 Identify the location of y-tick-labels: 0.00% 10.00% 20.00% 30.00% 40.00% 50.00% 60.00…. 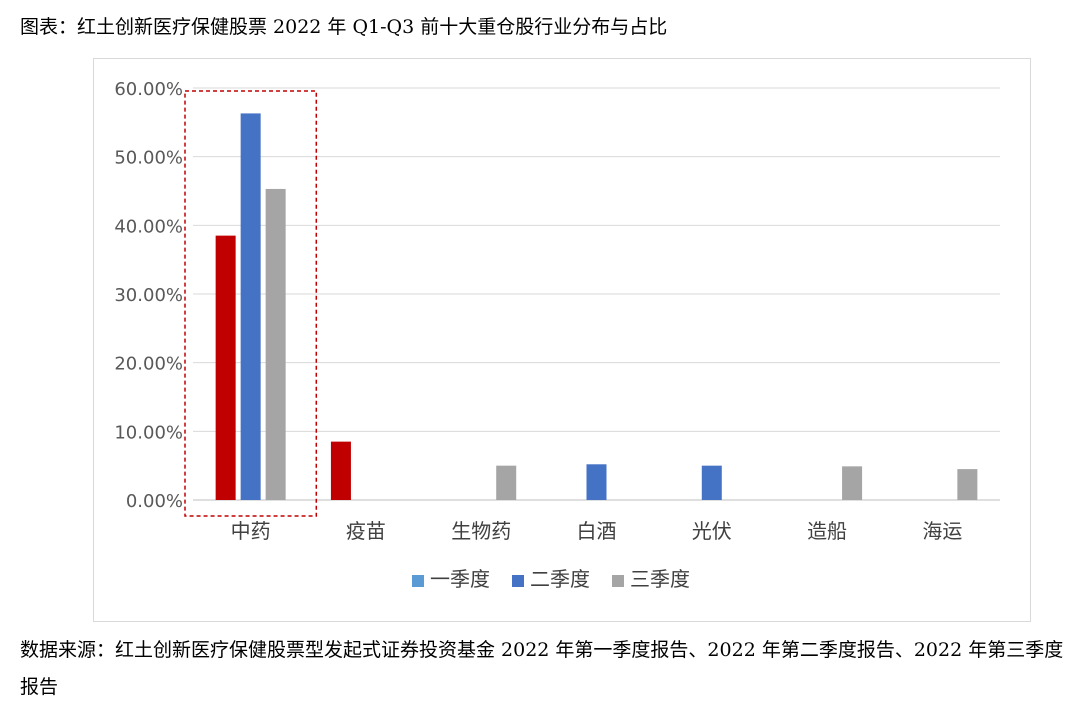
(148, 295).